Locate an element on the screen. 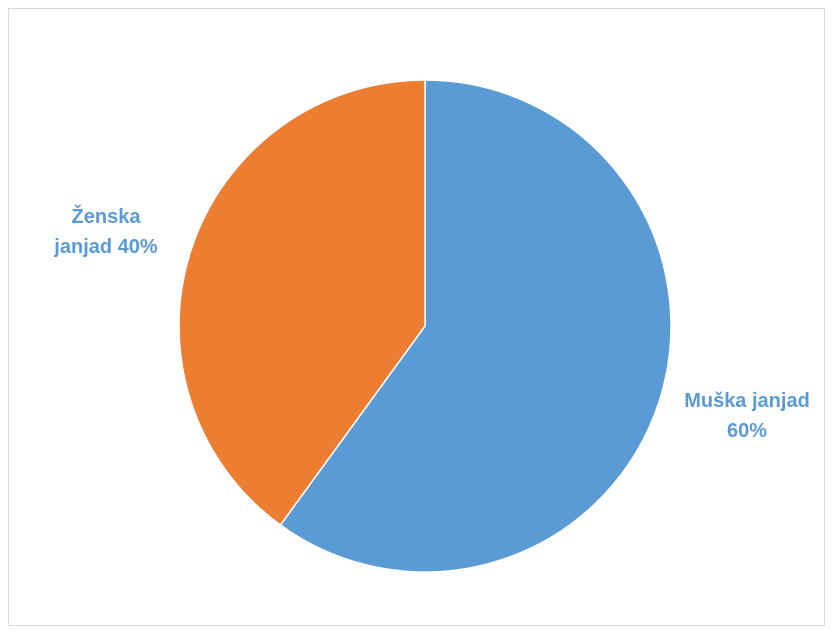 This screenshot has width=835, height=634. data-label-muska-janjad-line1: Muška janjad is located at coordinates (747, 401).